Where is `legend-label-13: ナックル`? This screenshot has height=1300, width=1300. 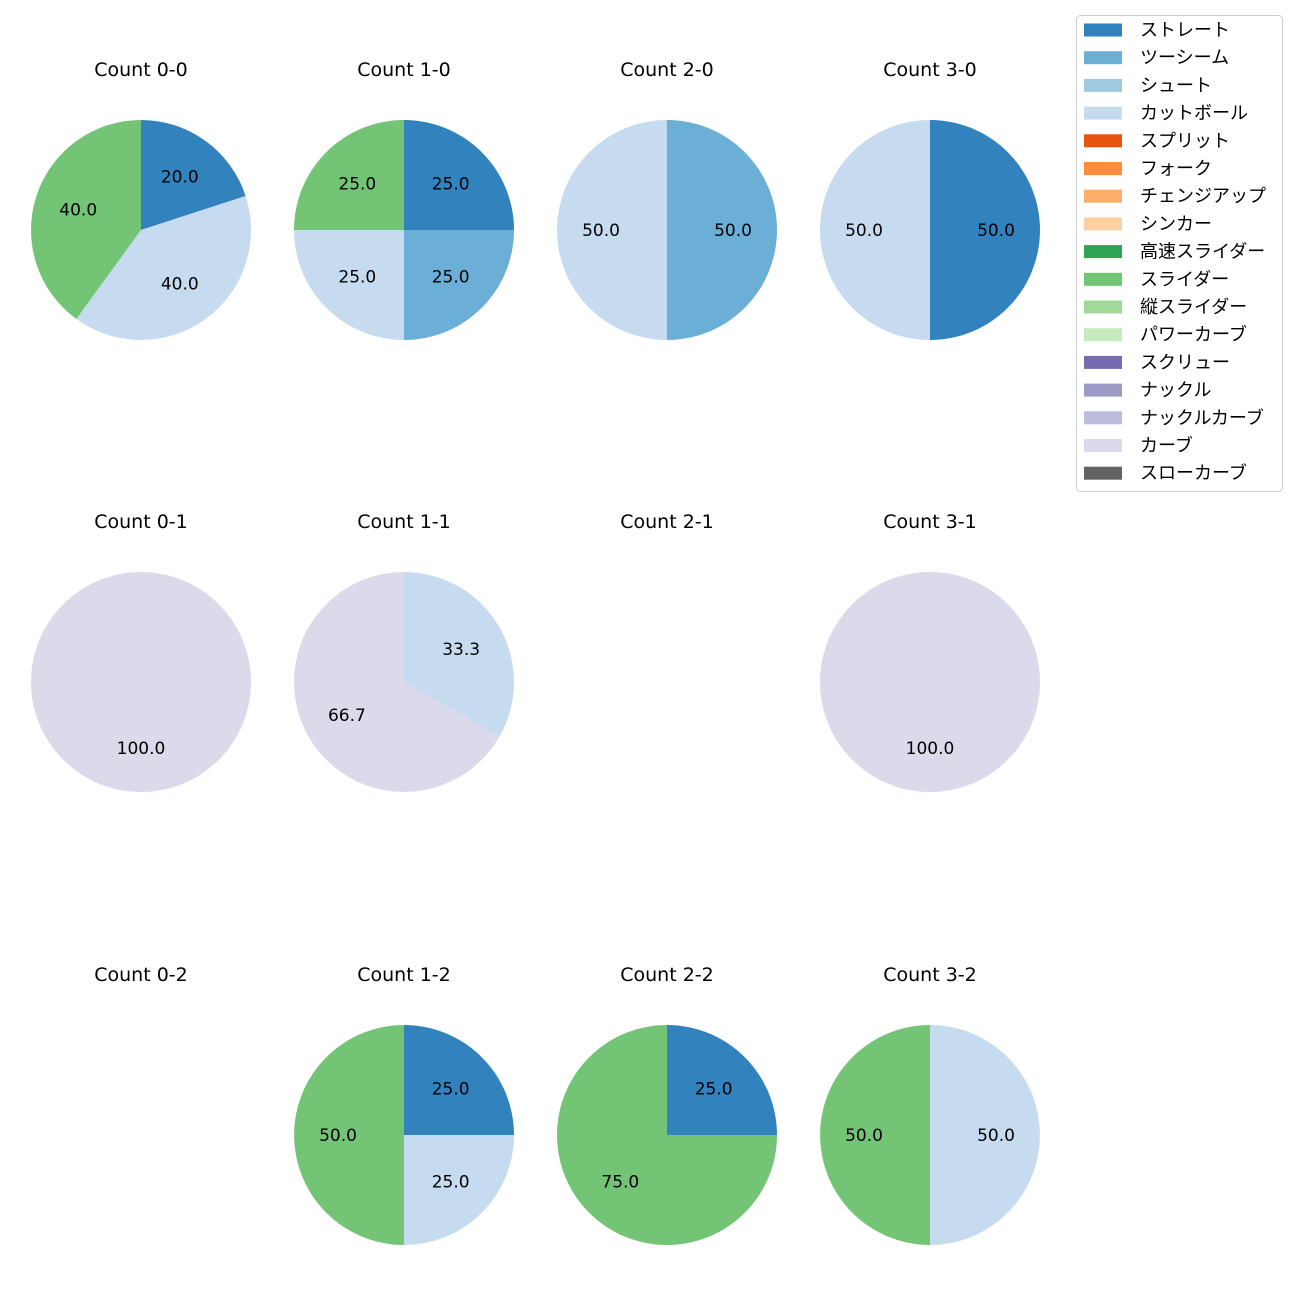
legend-label-13: ナックル is located at coordinates (1175, 390).